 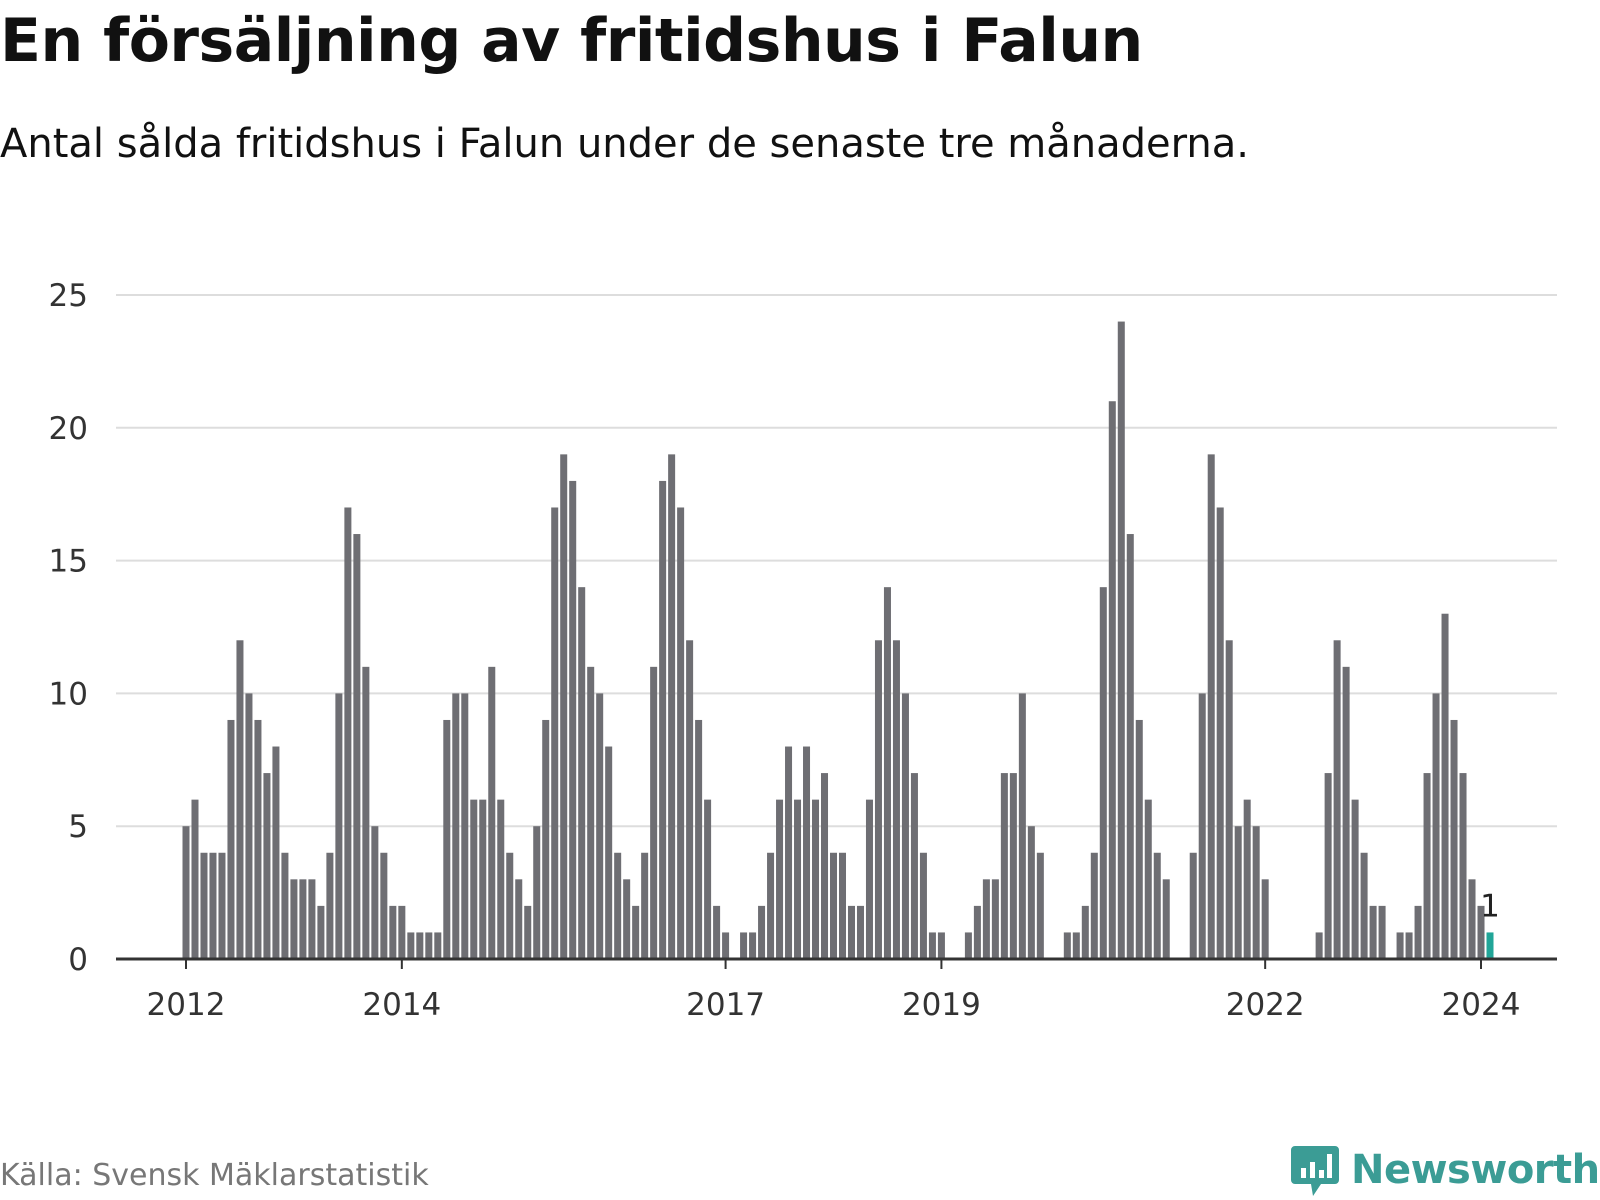 What do you see at coordinates (1475, 1170) in the screenshot?
I see `brand-name: Newsworthy` at bounding box center [1475, 1170].